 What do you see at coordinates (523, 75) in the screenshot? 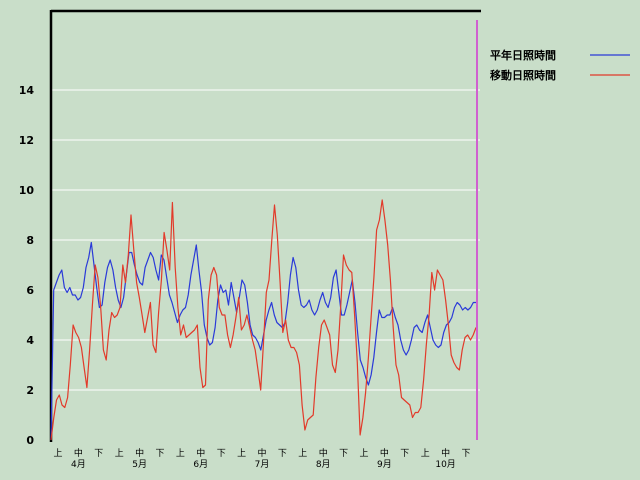
I see `legend-label-moving-sunshine: 移動日照時間` at bounding box center [523, 75].